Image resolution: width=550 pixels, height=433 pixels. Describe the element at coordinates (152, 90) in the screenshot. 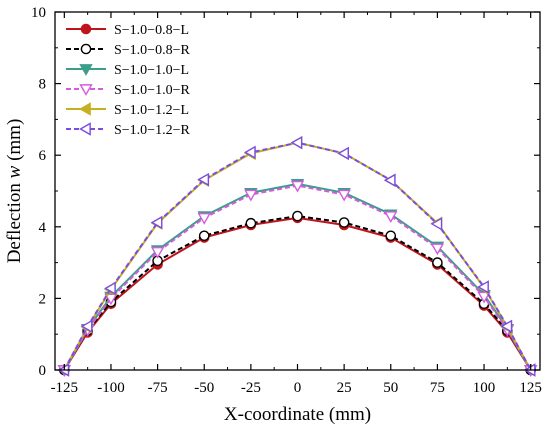

I see `legend-label: S−1.0−1.0−R` at that location.